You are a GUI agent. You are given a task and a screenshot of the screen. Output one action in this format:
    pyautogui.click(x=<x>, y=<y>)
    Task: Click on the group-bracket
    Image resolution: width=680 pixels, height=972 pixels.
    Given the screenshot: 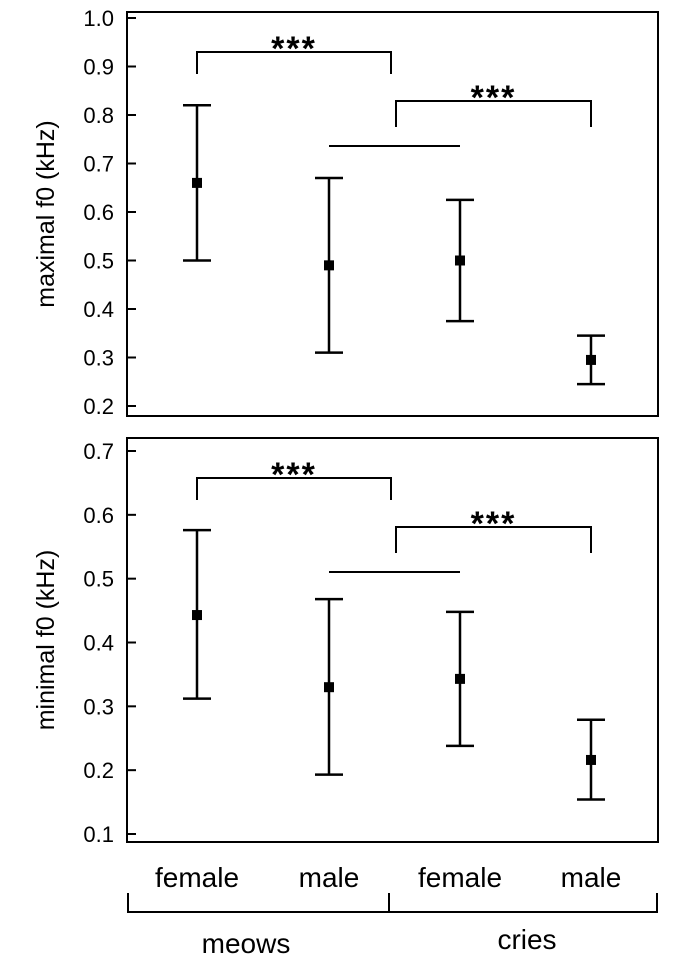 What is the action you would take?
    pyautogui.click(x=392, y=903)
    